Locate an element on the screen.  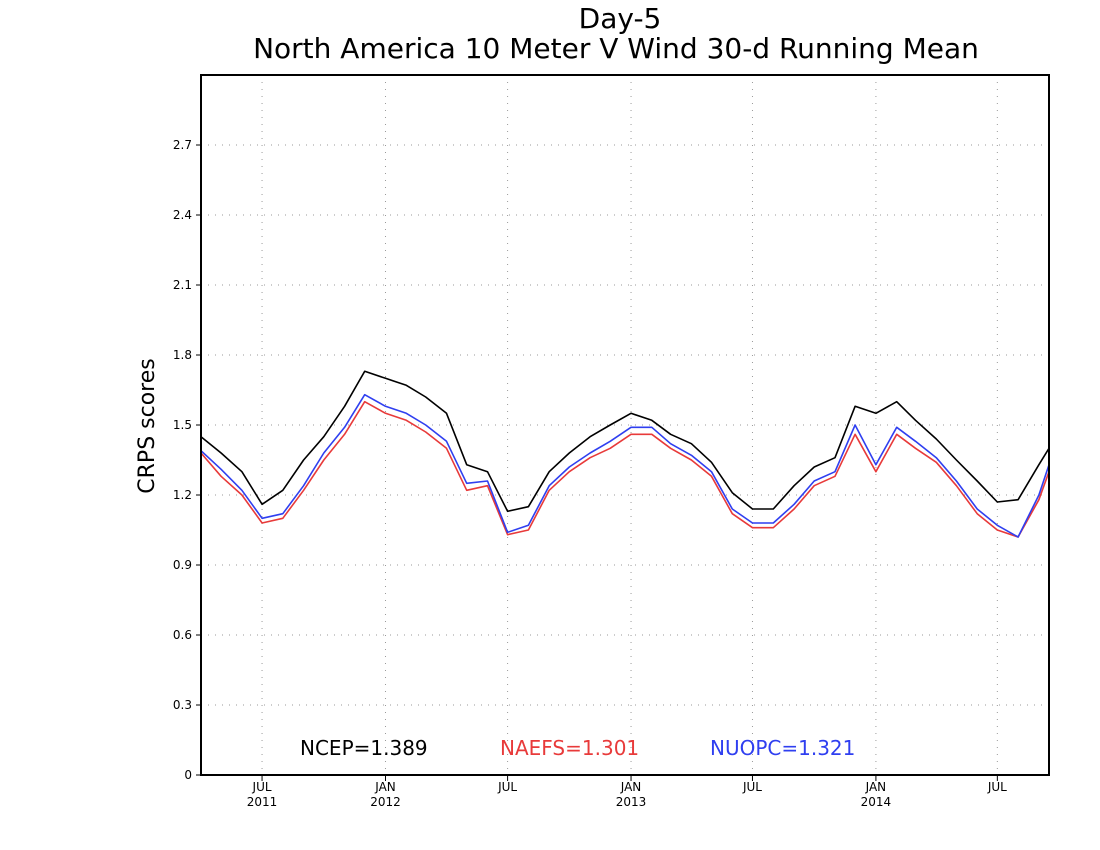
series-line-nuopc is located at coordinates (625, 465).